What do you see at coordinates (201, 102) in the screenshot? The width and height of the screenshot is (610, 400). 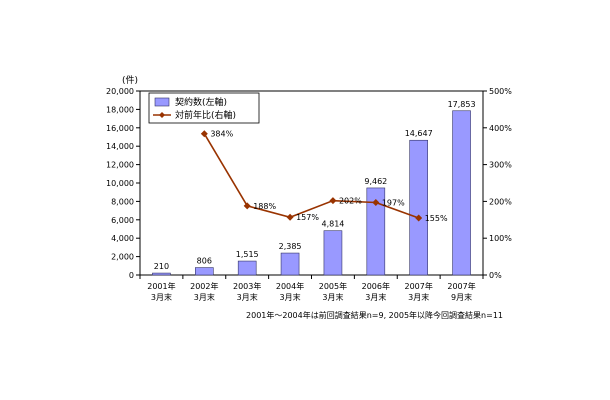 I see `legend-label-bar: 契約数(左軸)` at bounding box center [201, 102].